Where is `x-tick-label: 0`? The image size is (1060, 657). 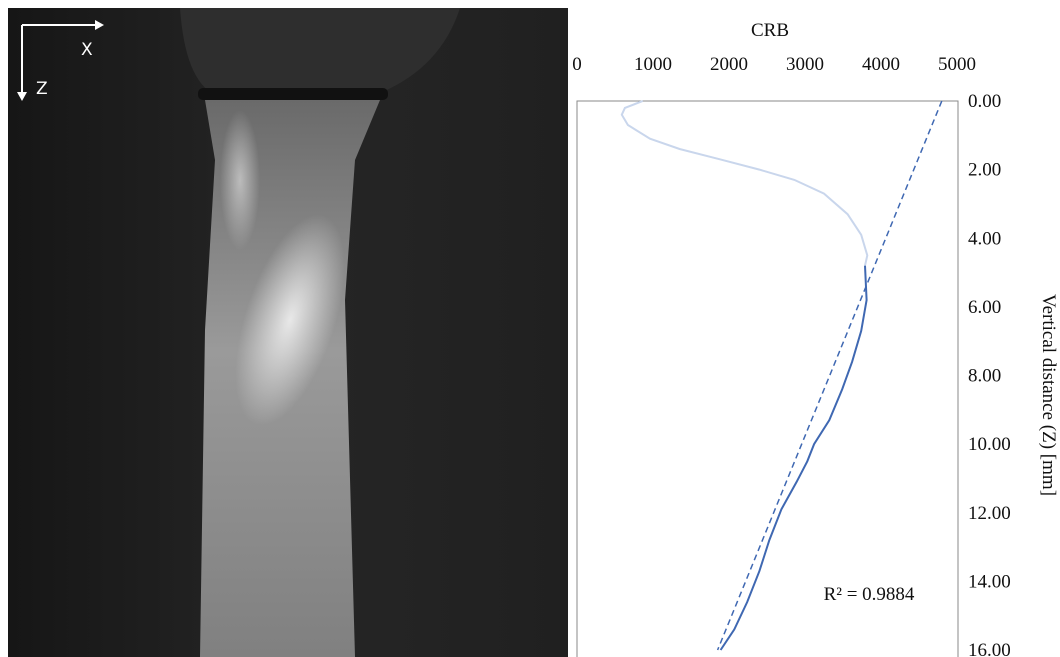 x-tick-label: 0 is located at coordinates (577, 64).